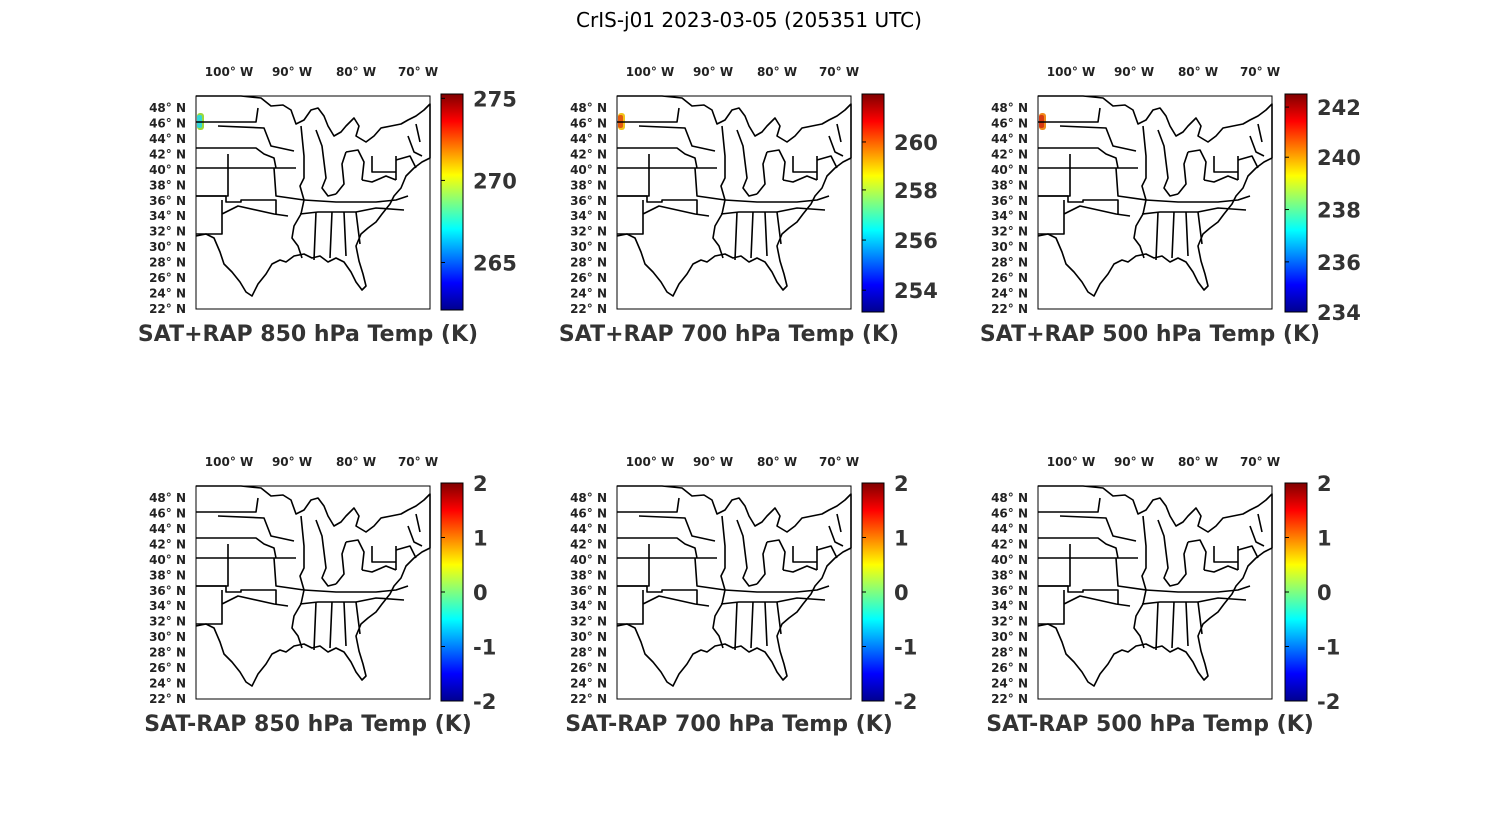  I want to click on panel-caption: SAT-RAP 700 hPa Temp (K), so click(729, 724).